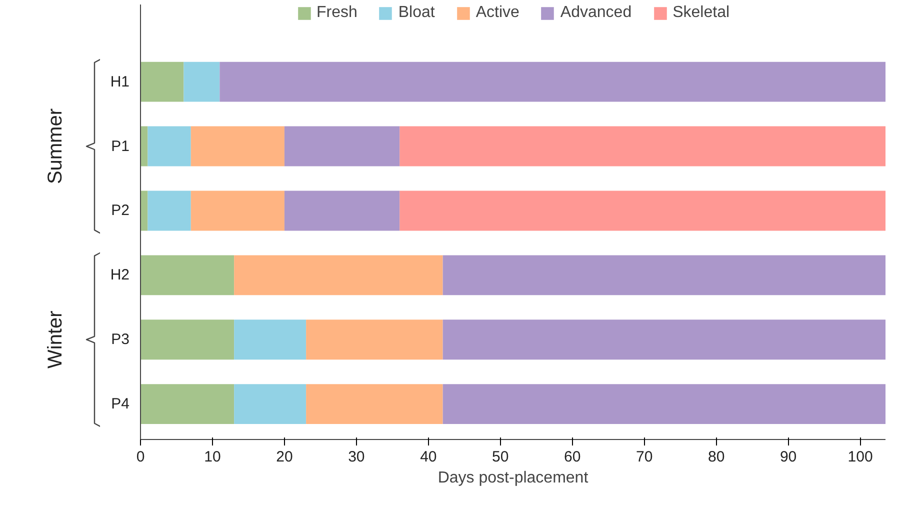  What do you see at coordinates (428, 457) in the screenshot?
I see `x-tick-label: 40` at bounding box center [428, 457].